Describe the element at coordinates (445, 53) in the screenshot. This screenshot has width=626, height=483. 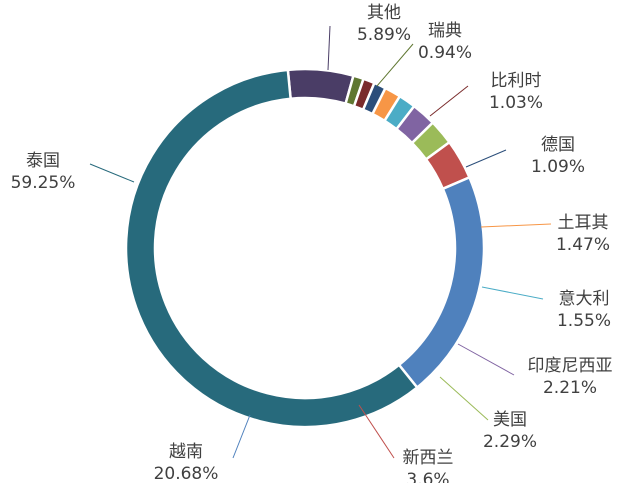
I see `slice-value-1: 0.94%` at that location.